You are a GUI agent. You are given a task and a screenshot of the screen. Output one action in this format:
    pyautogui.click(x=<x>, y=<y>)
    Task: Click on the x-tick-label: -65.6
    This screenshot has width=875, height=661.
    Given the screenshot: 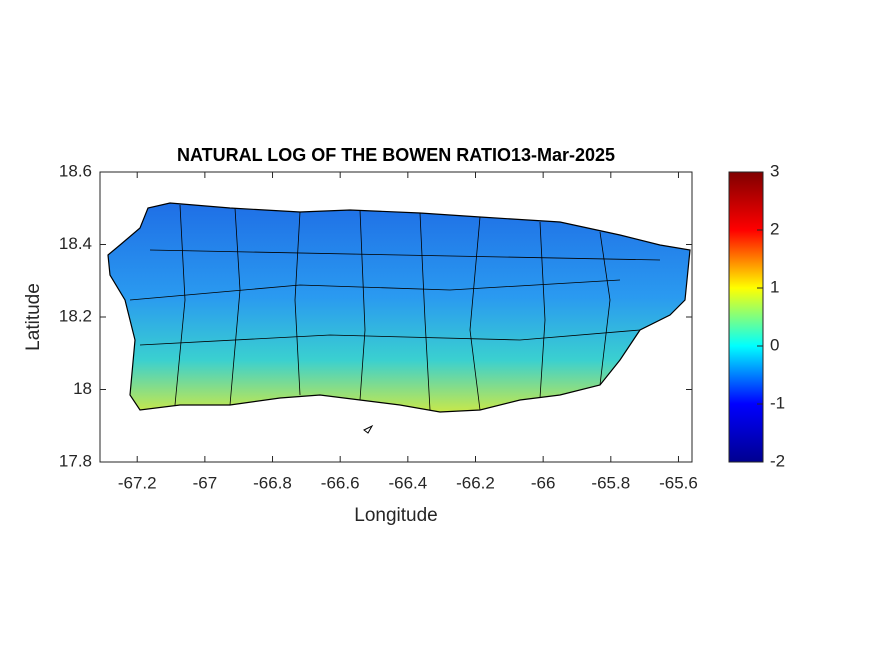 What is the action you would take?
    pyautogui.click(x=678, y=482)
    